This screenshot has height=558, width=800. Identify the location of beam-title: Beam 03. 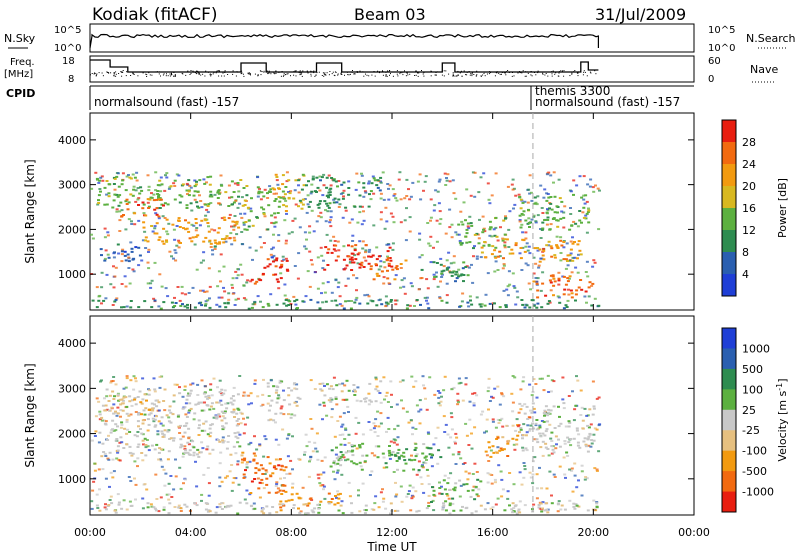
(390, 14).